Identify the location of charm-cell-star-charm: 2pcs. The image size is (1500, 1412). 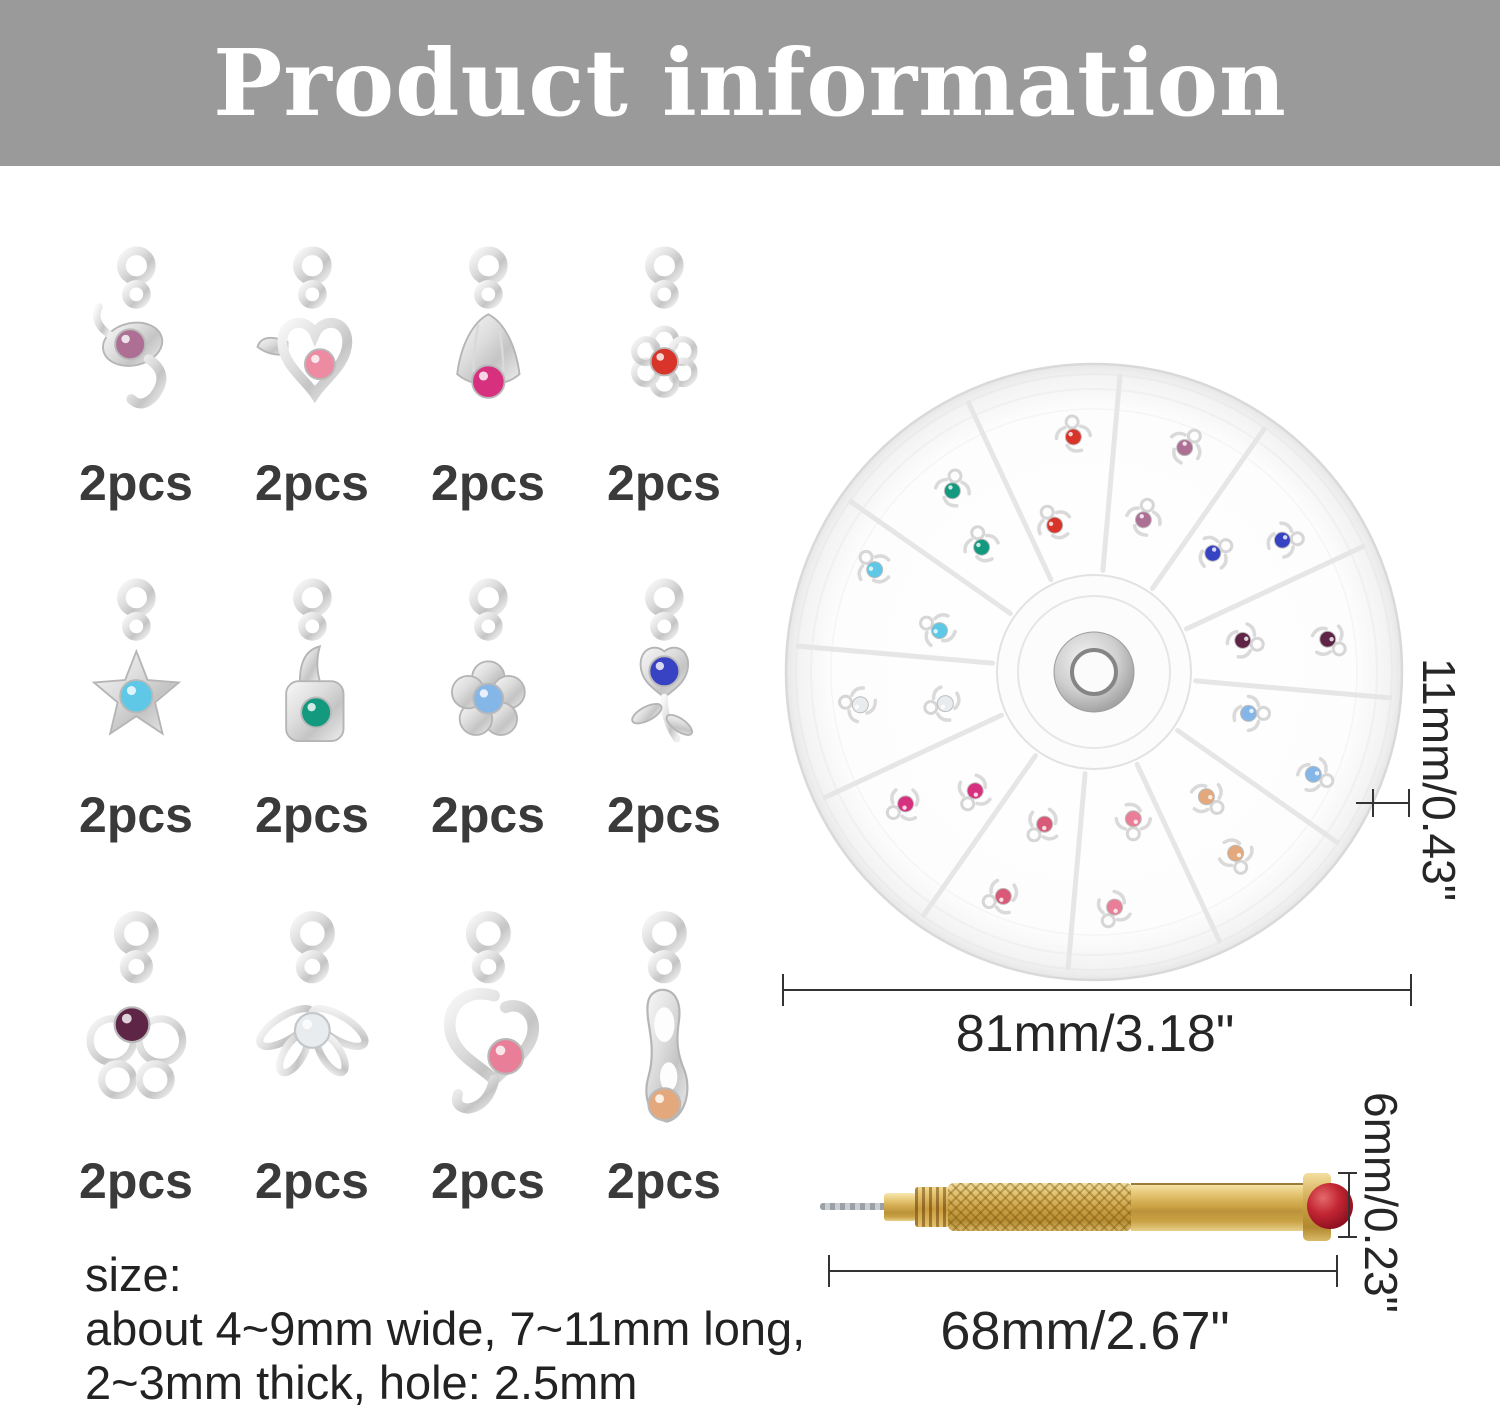
(136, 740).